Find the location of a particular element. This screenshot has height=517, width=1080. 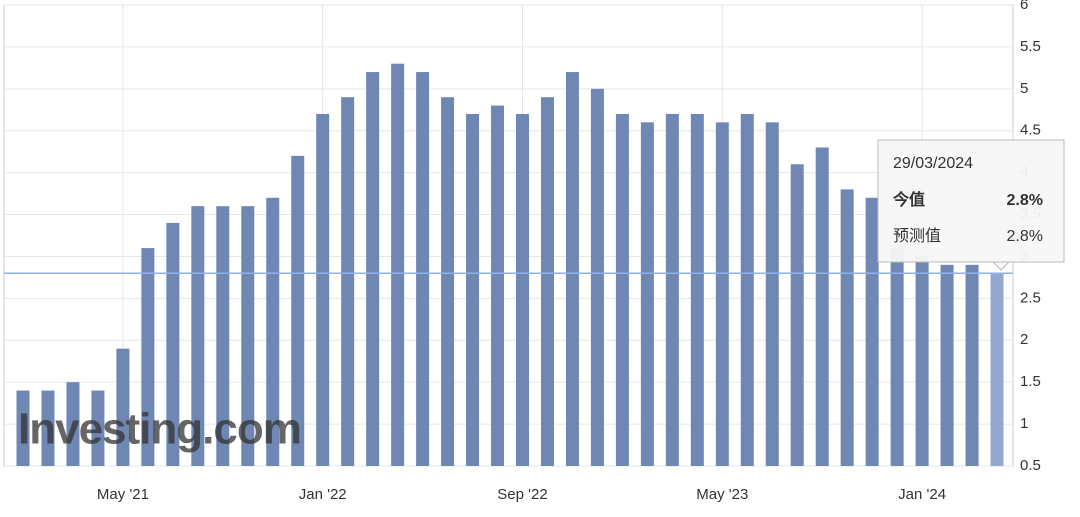

tooltip-pointer is located at coordinates (1001, 266).